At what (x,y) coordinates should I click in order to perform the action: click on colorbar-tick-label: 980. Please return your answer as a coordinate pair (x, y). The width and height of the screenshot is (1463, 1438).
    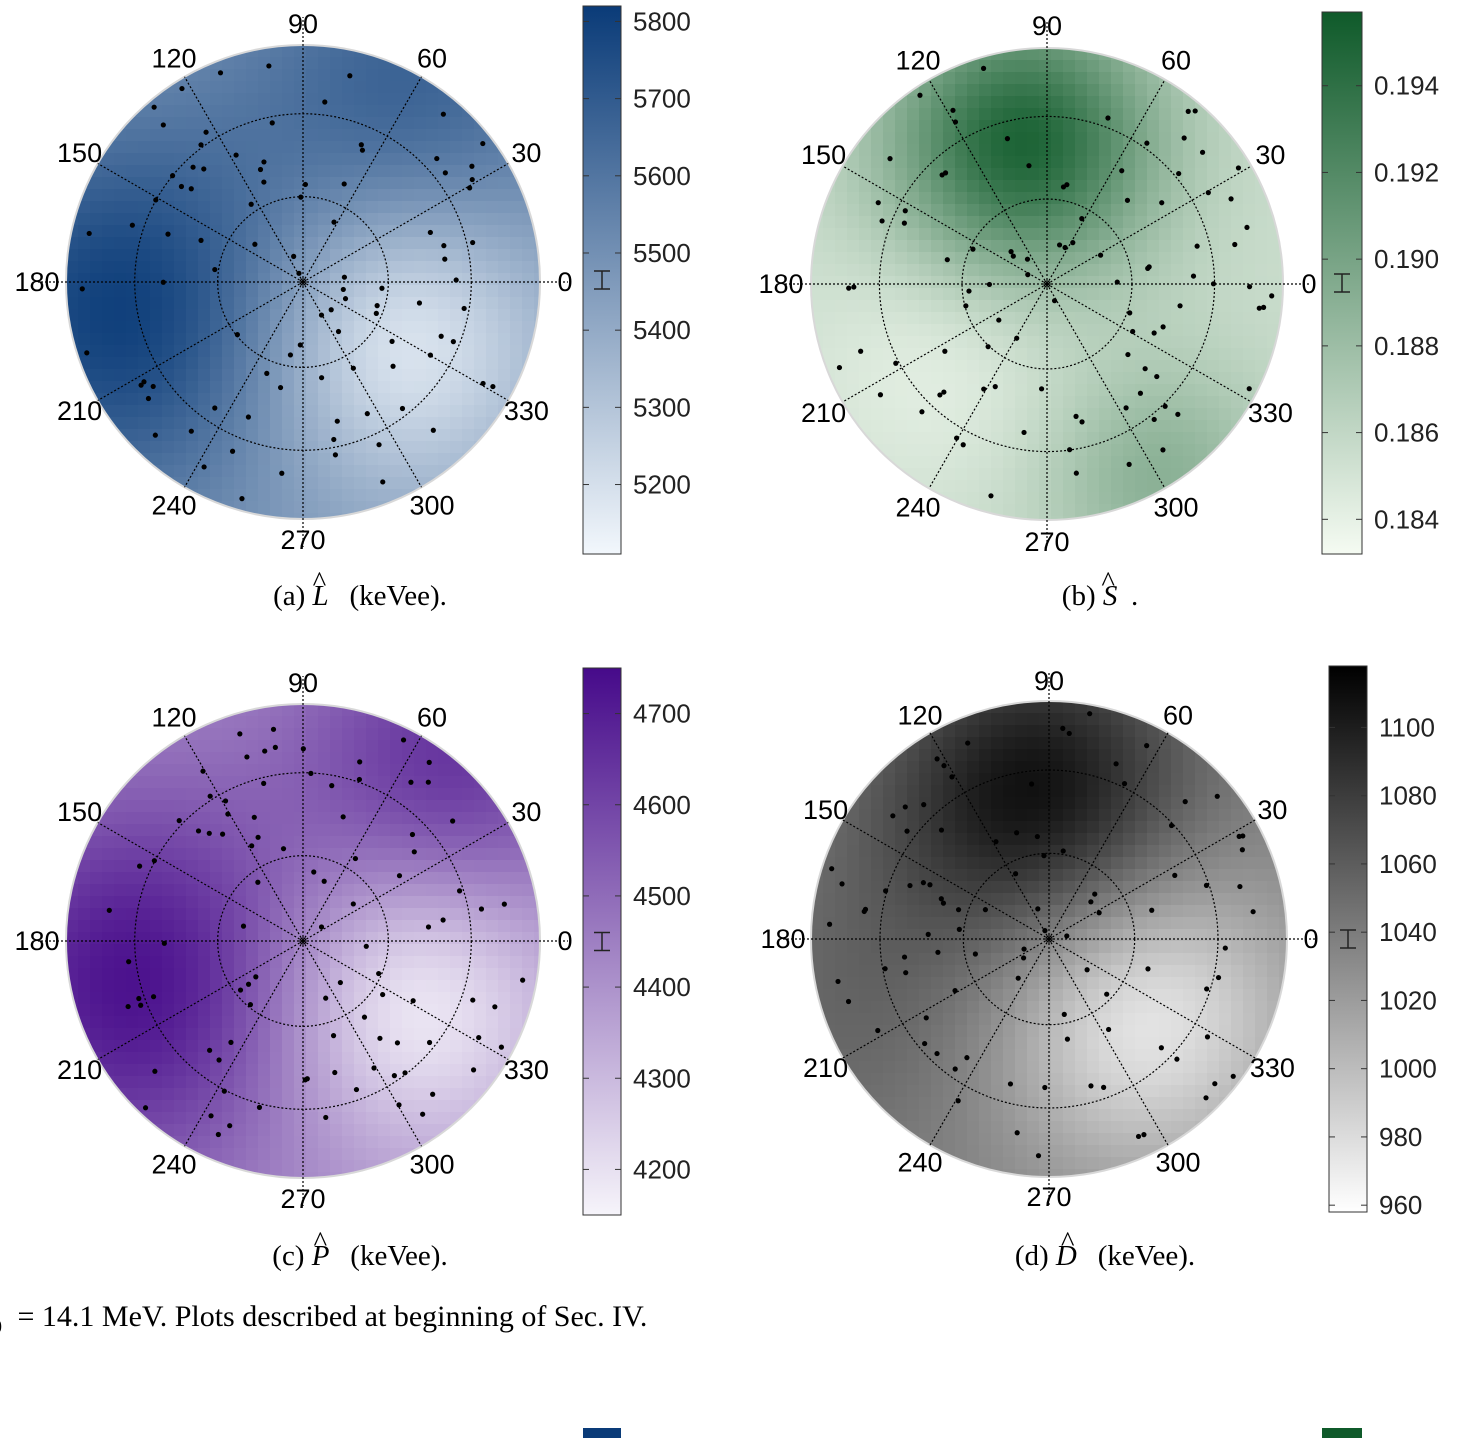
    Looking at the image, I should click on (1400, 1137).